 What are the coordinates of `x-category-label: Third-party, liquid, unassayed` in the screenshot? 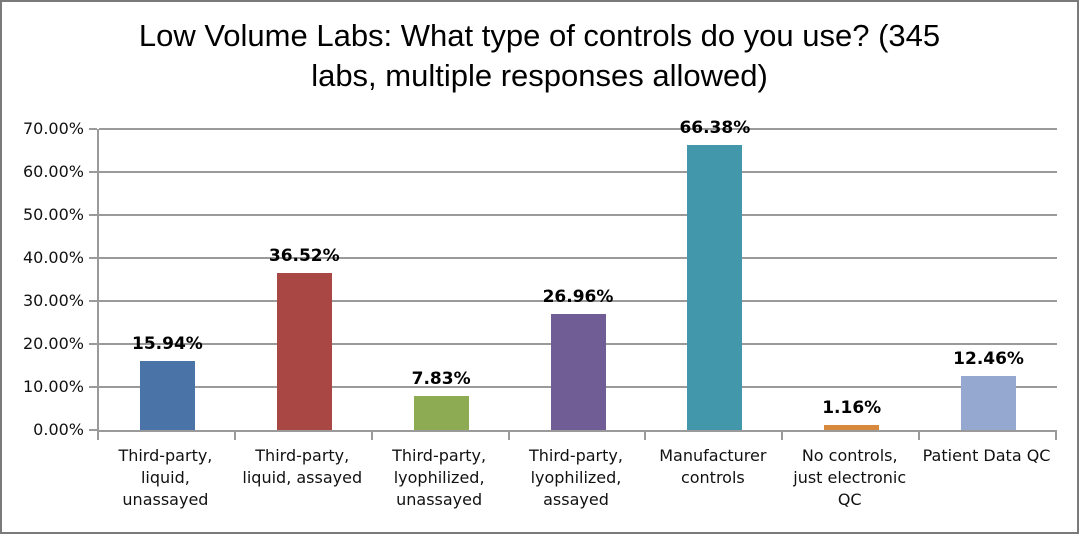 It's located at (165, 477).